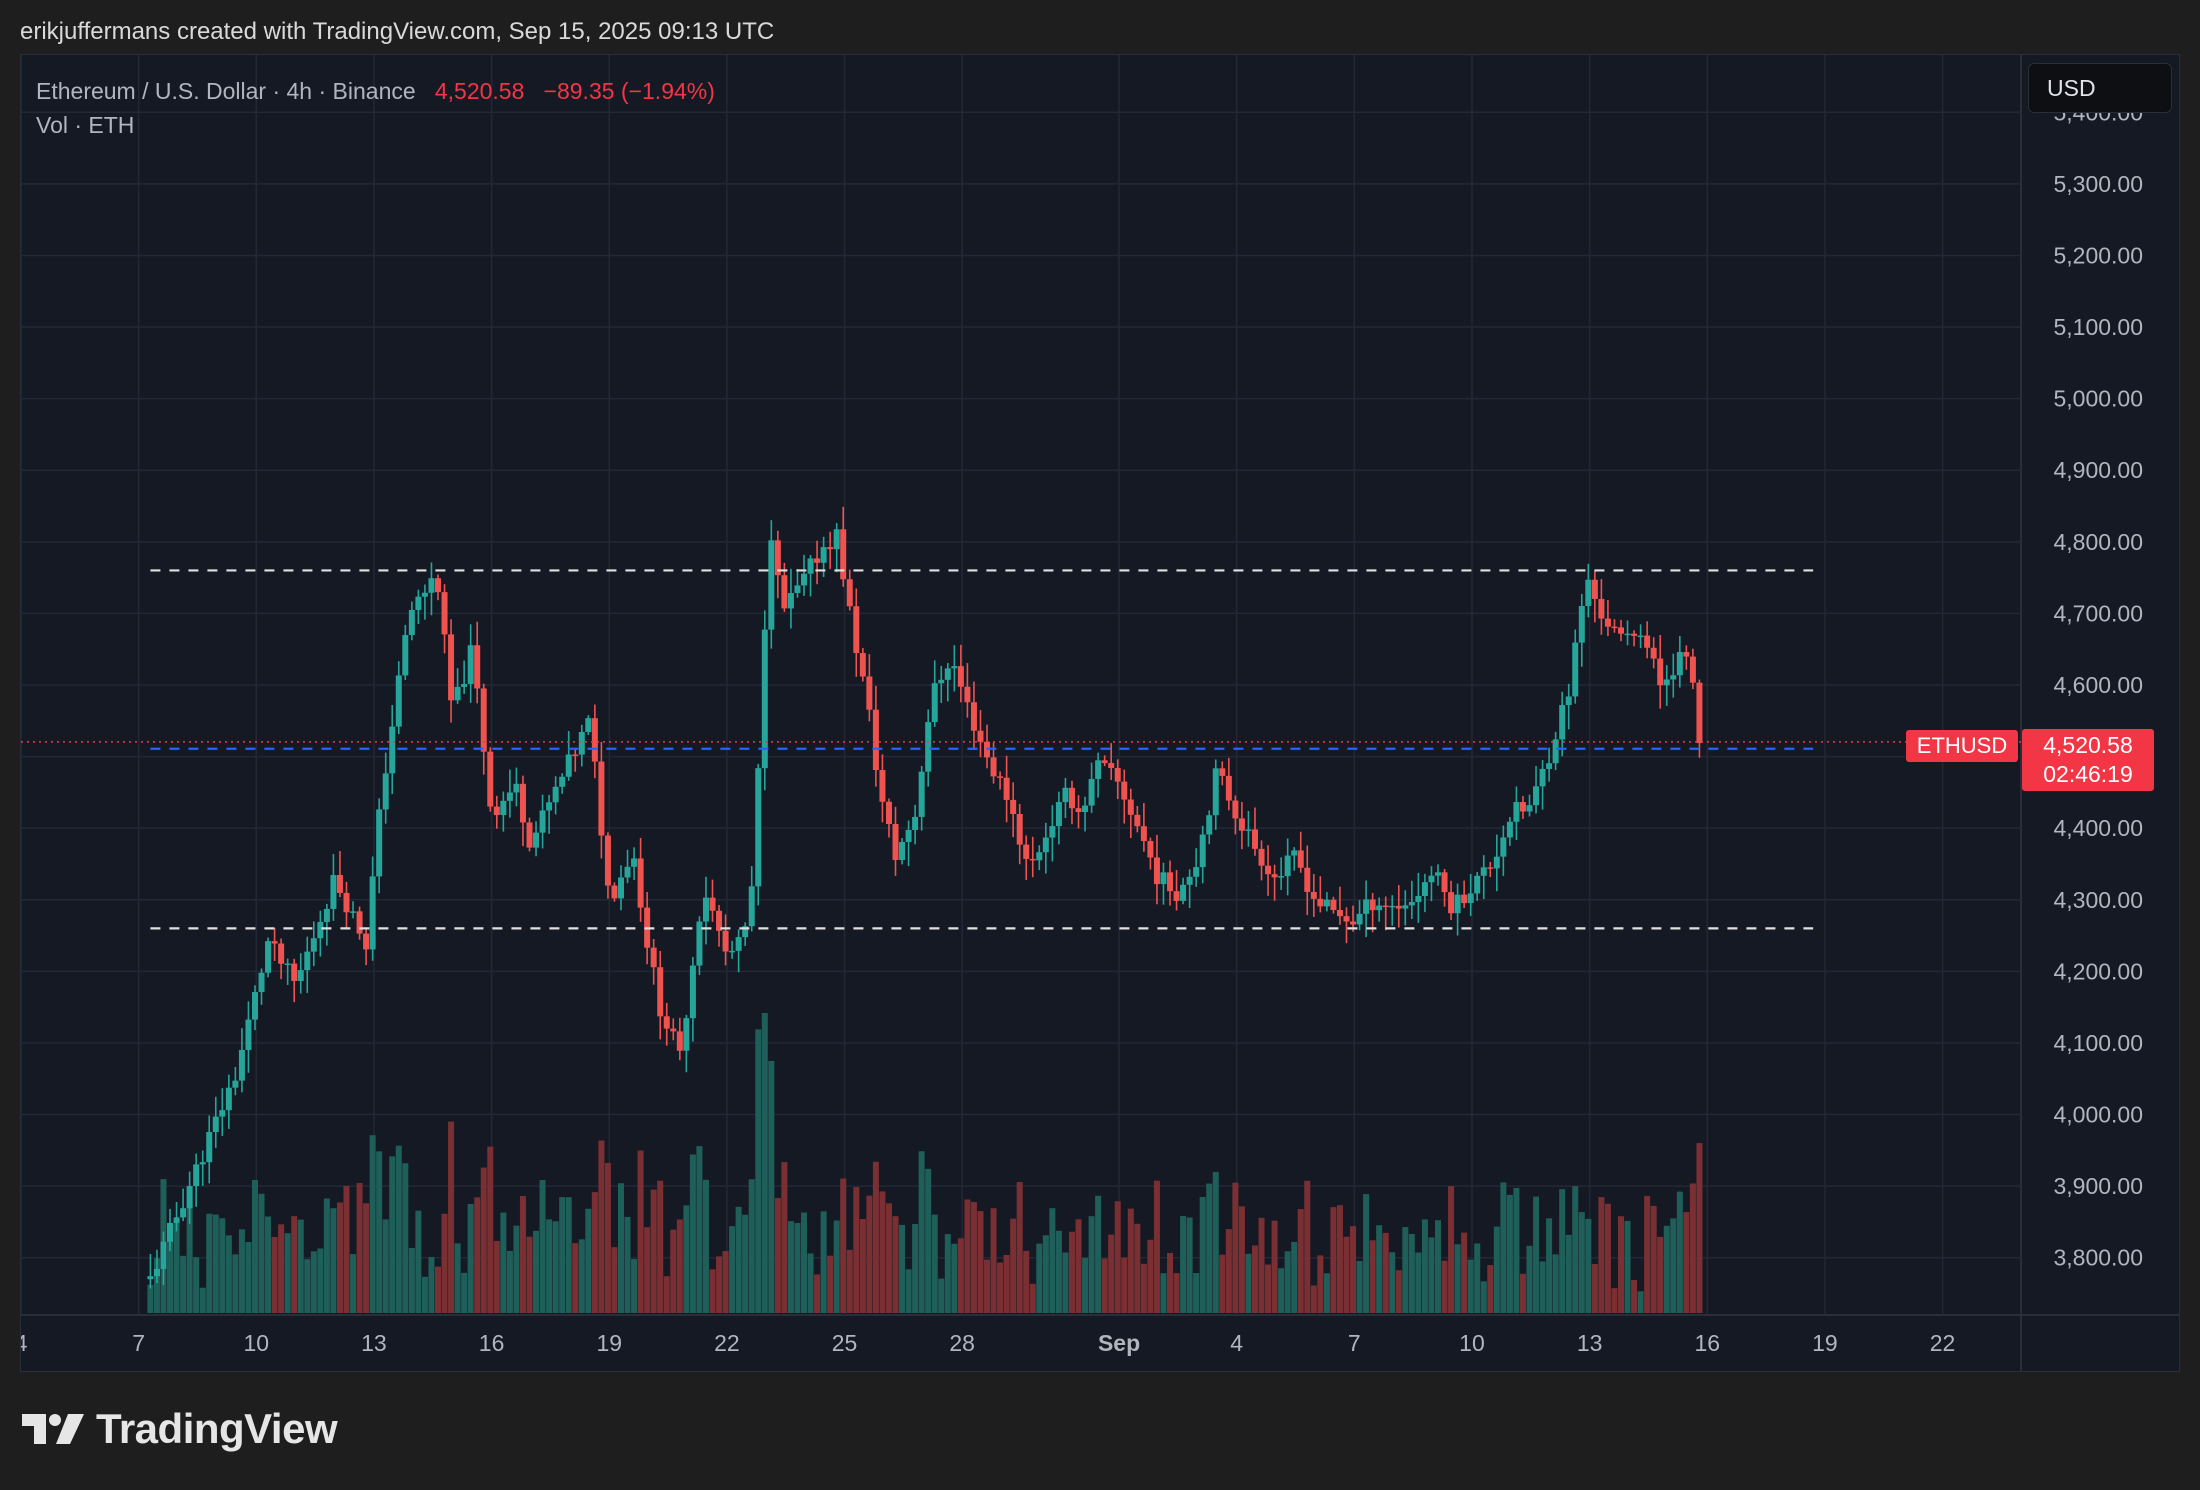 Image resolution: width=2200 pixels, height=1490 pixels. What do you see at coordinates (2098, 470) in the screenshot?
I see `y-tick-label: 4,900.00` at bounding box center [2098, 470].